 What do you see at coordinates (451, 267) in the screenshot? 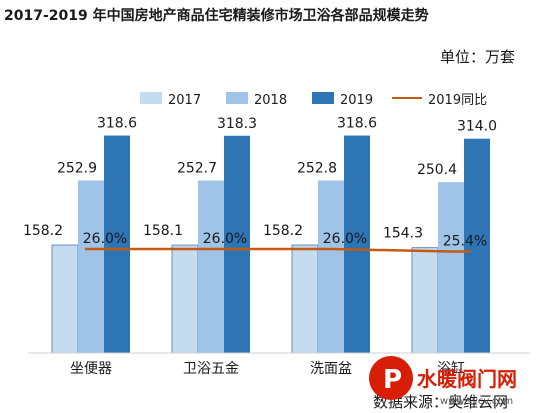
I see `bar-2018-浴缸` at bounding box center [451, 267].